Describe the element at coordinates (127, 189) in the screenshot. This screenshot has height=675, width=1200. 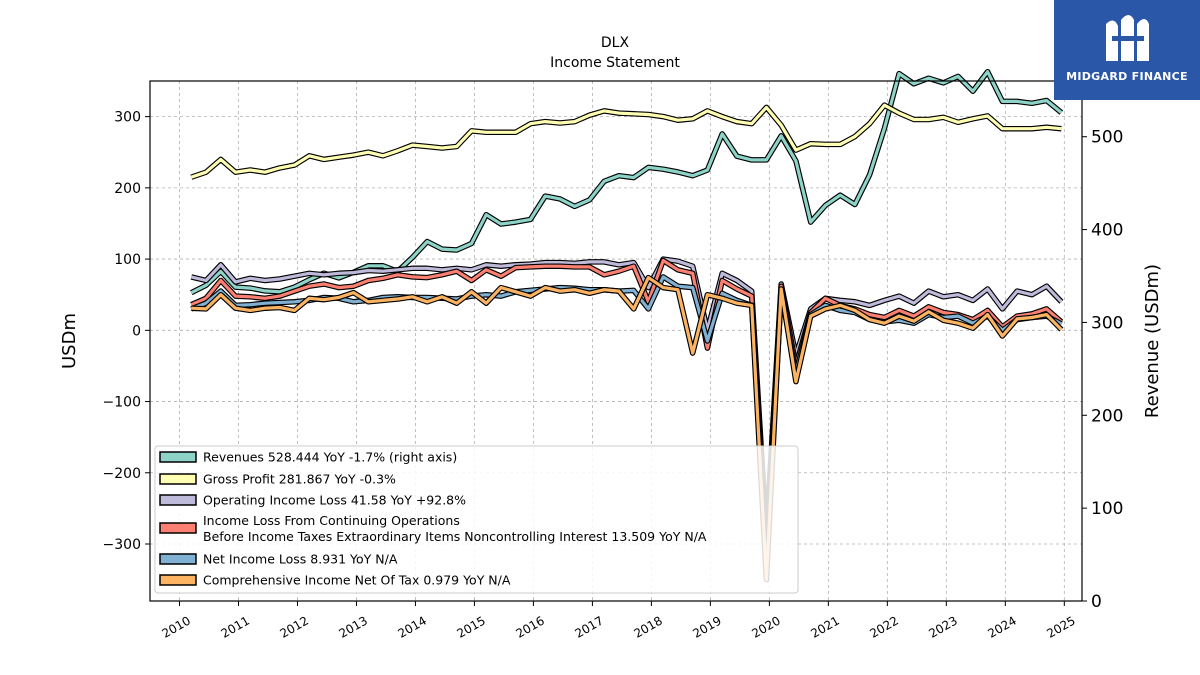
I see `y-tick-label: 200` at that location.